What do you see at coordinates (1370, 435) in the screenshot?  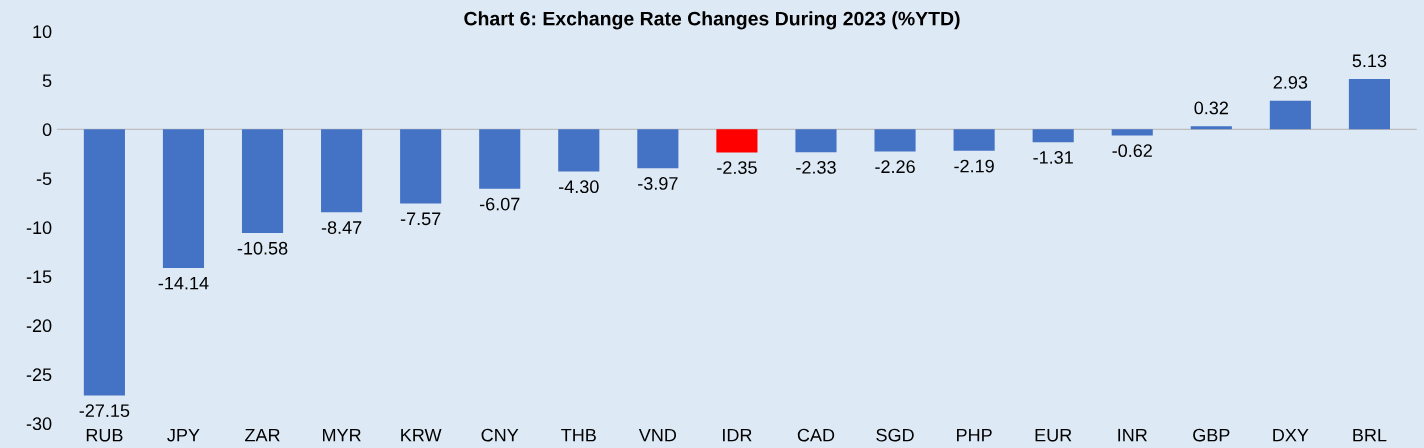 I see `x-tick-label: BRL` at bounding box center [1370, 435].